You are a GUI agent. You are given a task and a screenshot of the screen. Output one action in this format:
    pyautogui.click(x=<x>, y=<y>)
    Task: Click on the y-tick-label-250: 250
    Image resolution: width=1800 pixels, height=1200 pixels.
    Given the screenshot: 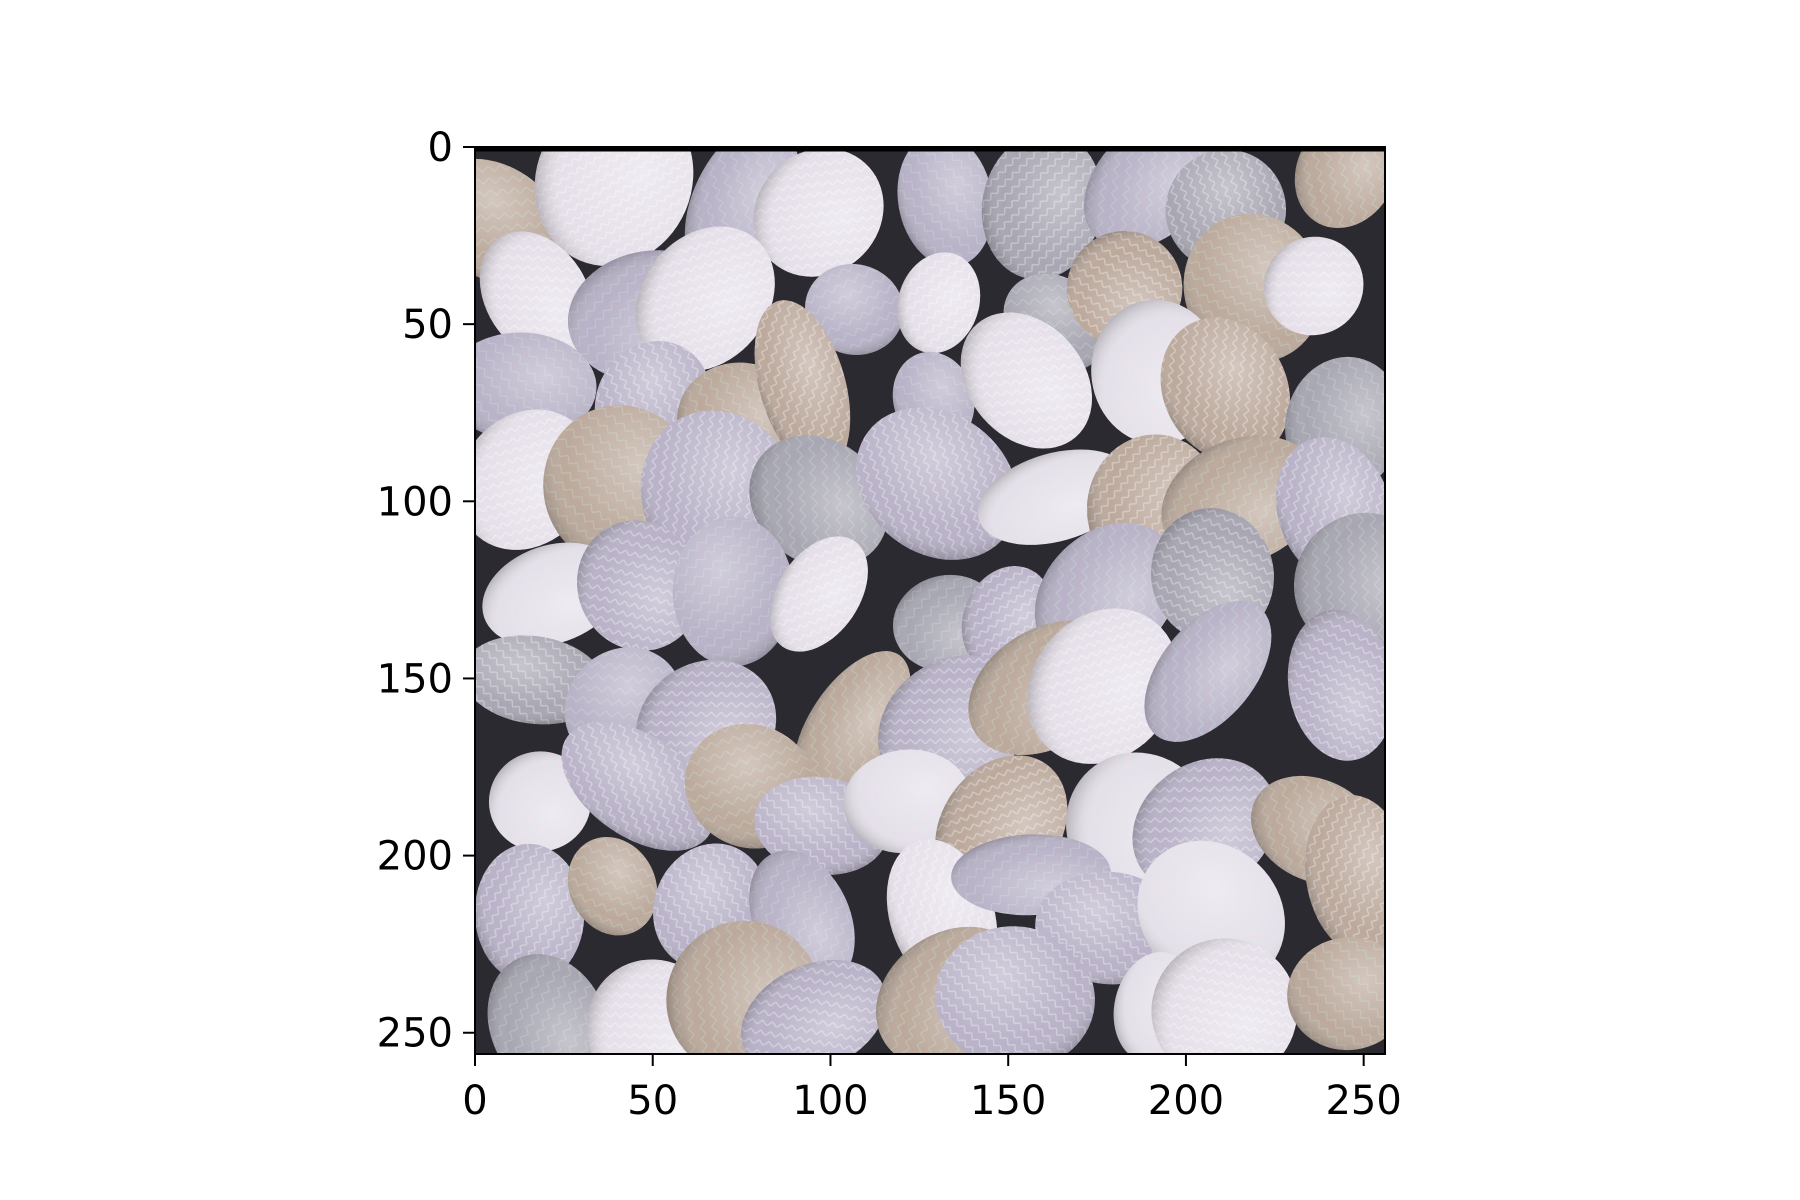 What is the action you would take?
    pyautogui.click(x=415, y=1034)
    